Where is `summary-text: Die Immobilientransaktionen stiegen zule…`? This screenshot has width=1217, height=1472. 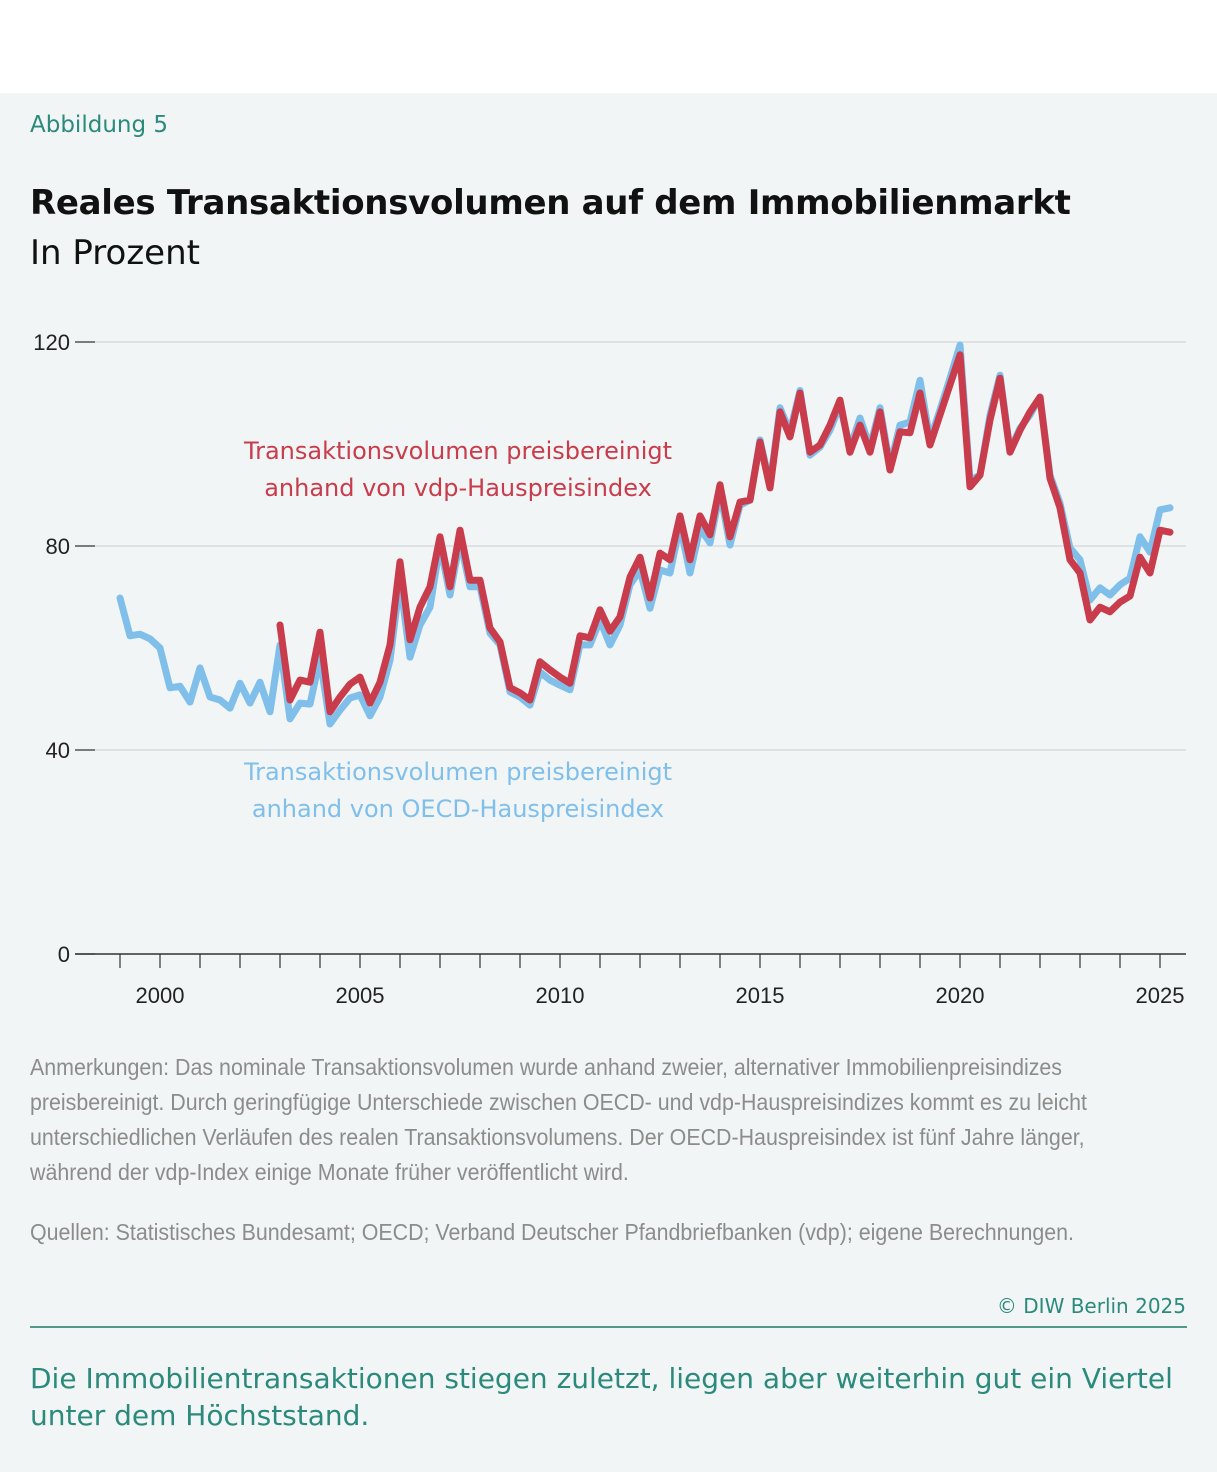
summary-text: Die Immobilientransaktionen stiegen zule… is located at coordinates (601, 1397).